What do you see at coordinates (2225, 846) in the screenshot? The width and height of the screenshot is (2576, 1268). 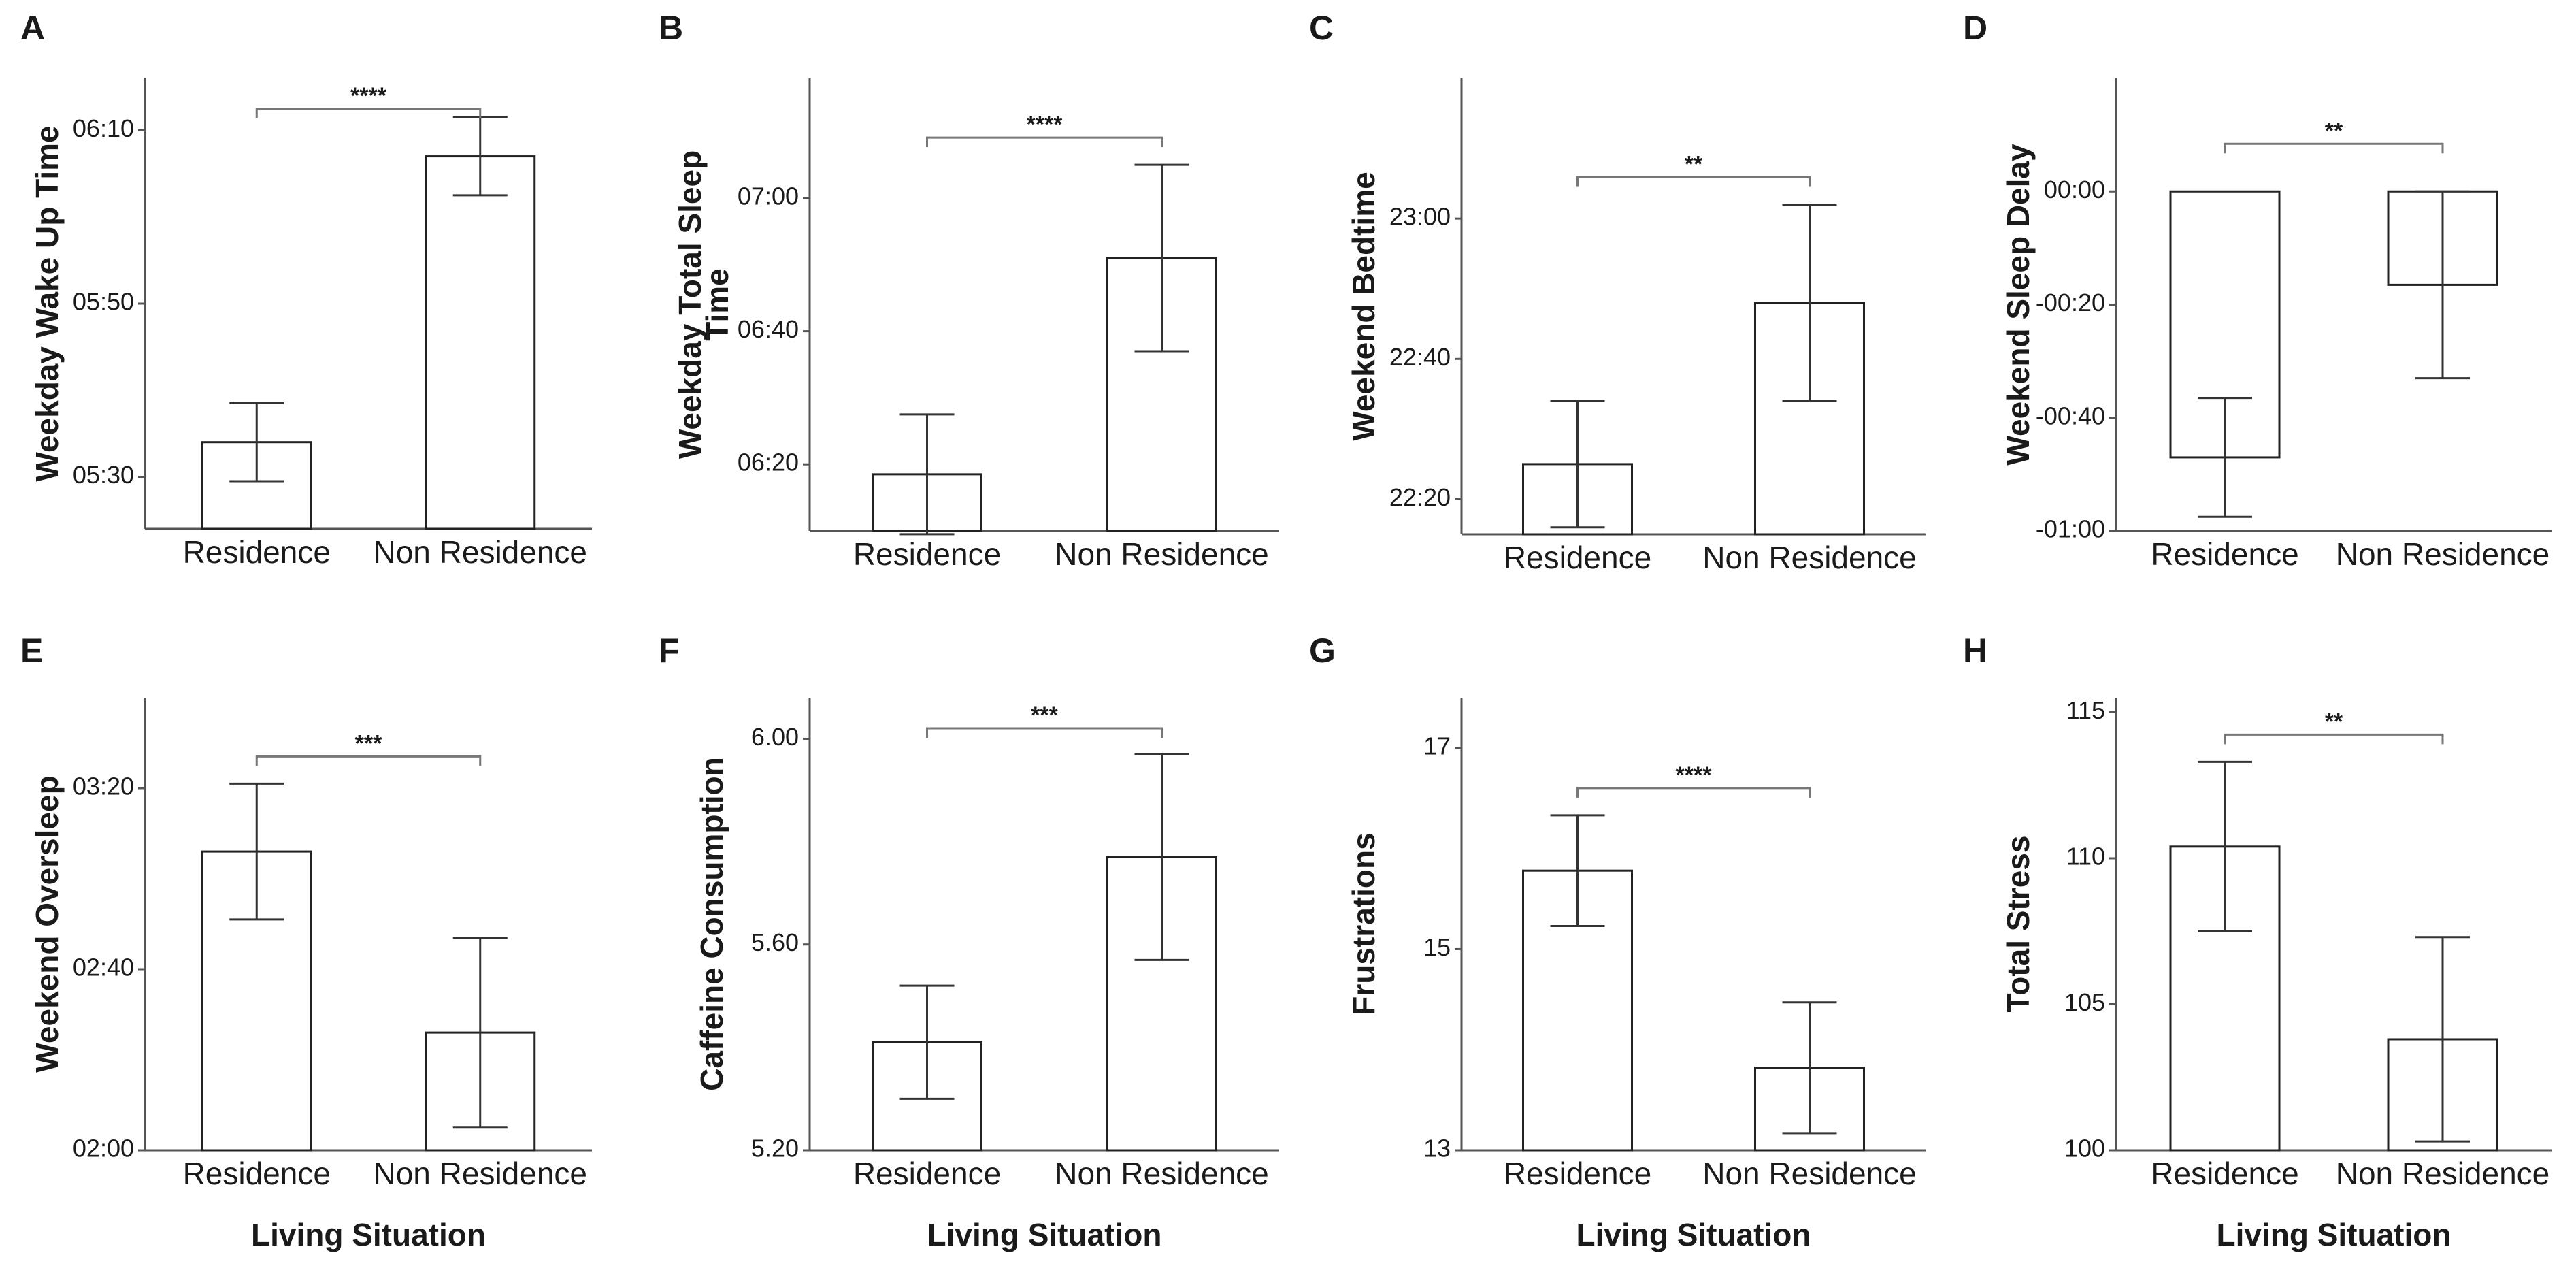 I see `panel-H-error-bar-residence` at bounding box center [2225, 846].